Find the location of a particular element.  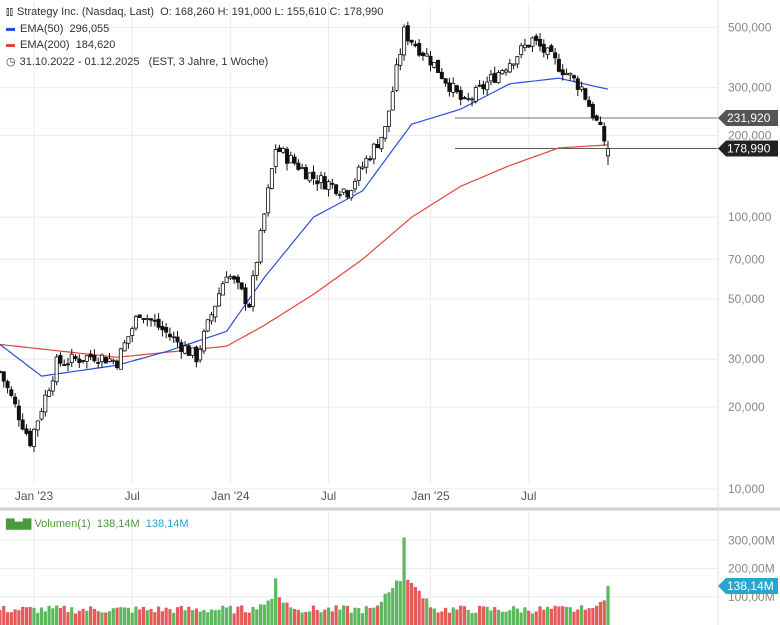

ema200-label: EMA(200) is located at coordinates (45, 45).